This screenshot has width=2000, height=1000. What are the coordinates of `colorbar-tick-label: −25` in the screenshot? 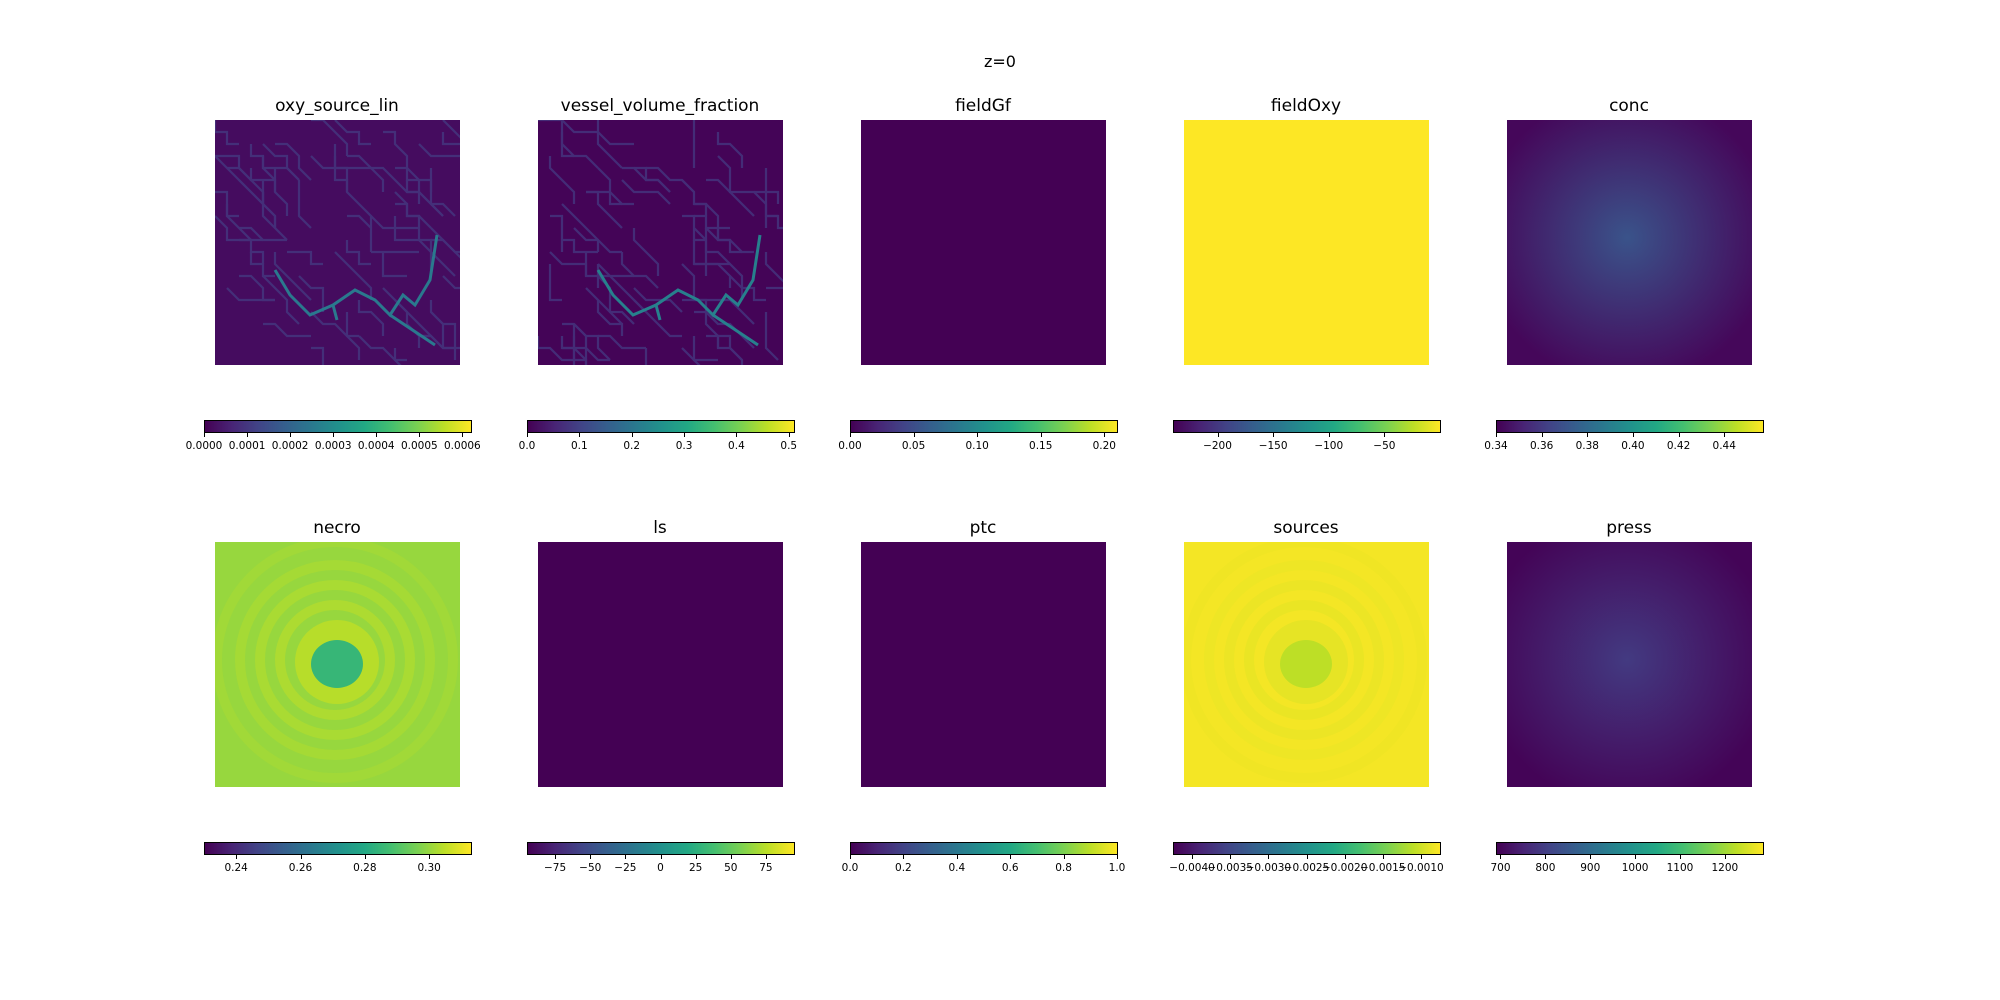 It's located at (625, 868).